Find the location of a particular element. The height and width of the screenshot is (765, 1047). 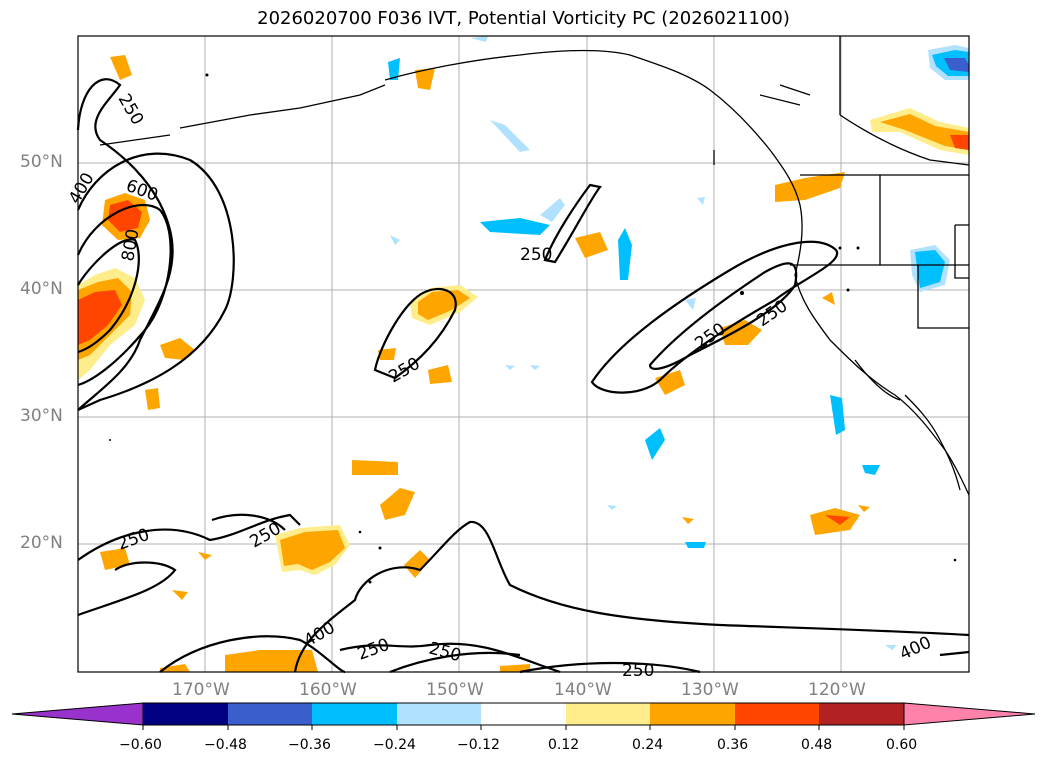

colorbar-tick-label: 0.36 is located at coordinates (733, 745).